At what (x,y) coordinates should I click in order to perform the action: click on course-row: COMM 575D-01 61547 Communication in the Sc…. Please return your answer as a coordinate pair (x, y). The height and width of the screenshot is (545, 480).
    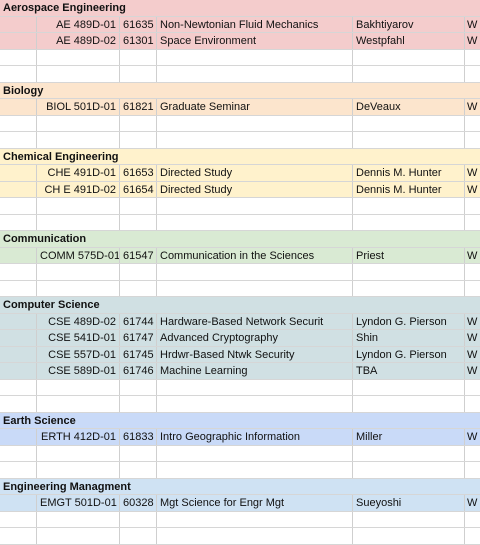
    Looking at the image, I should click on (240, 255).